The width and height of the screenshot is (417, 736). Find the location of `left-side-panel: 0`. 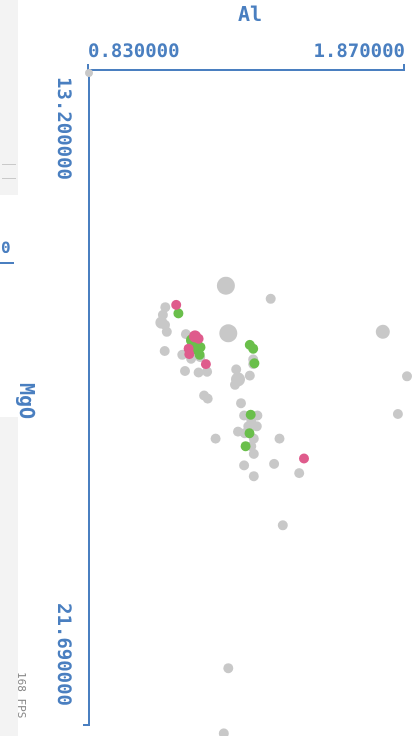

left-side-panel: 0 is located at coordinates (9, 368).